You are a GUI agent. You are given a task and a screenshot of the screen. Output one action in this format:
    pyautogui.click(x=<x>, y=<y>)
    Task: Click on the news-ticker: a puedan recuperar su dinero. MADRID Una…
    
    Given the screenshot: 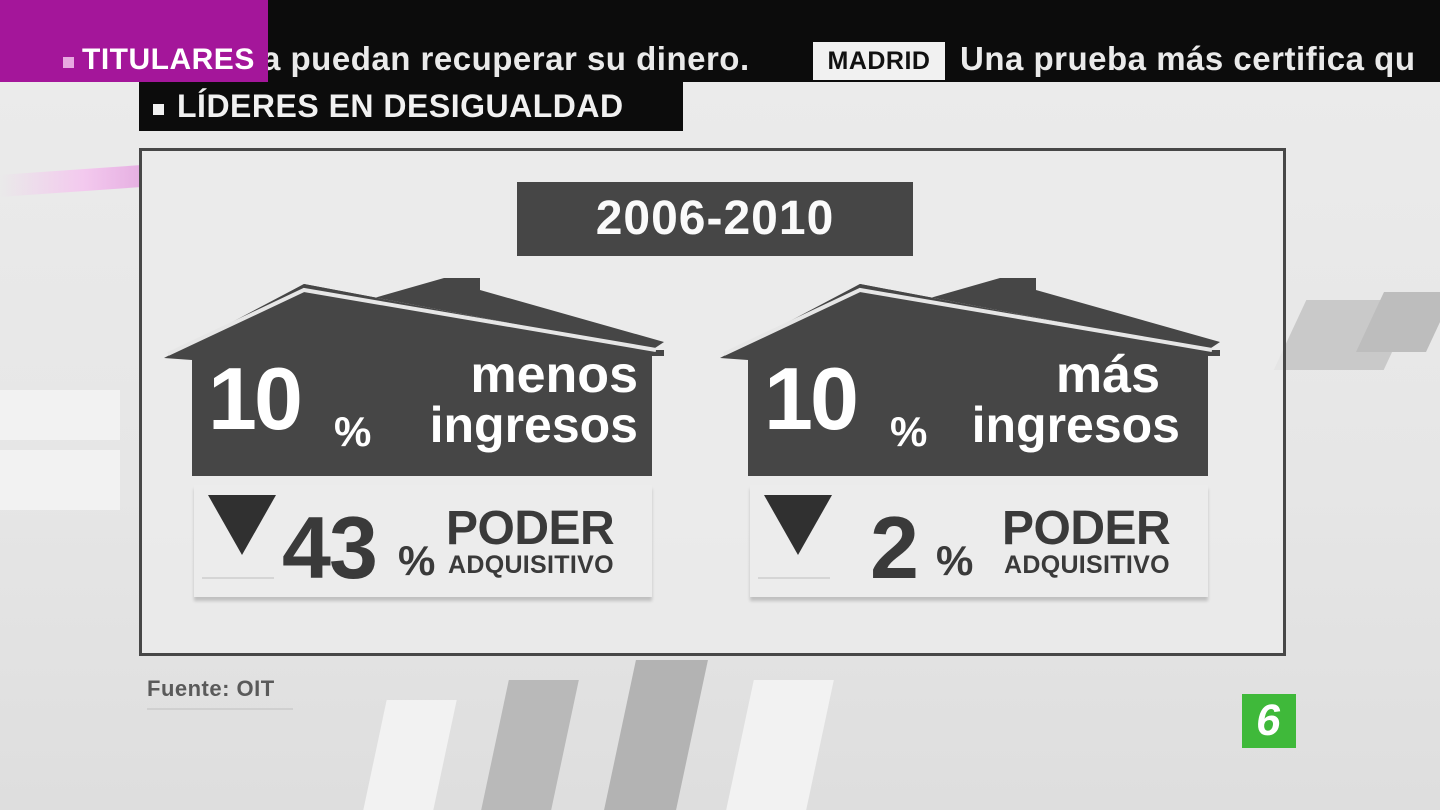 What is the action you would take?
    pyautogui.click(x=720, y=41)
    